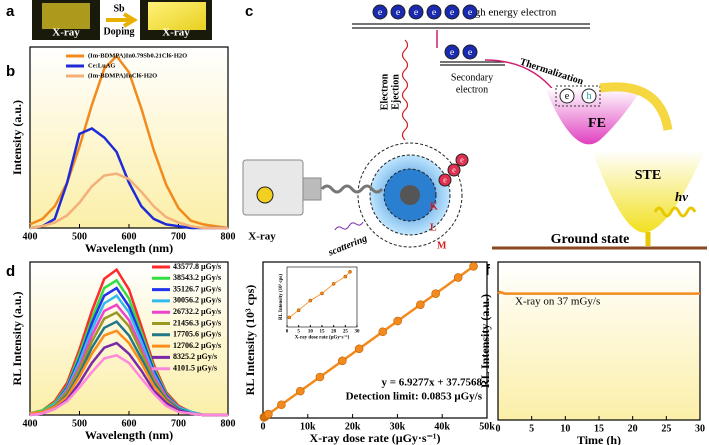 The height and width of the screenshot is (445, 709). Describe the element at coordinates (648, 191) in the screenshot. I see `ste-well` at that location.